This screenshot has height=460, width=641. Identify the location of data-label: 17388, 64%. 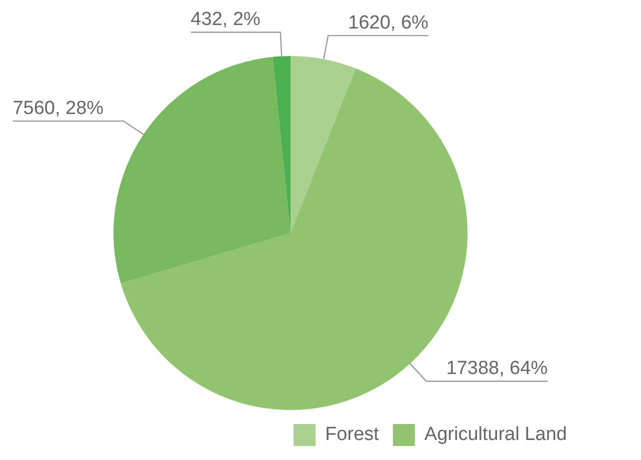
(497, 368).